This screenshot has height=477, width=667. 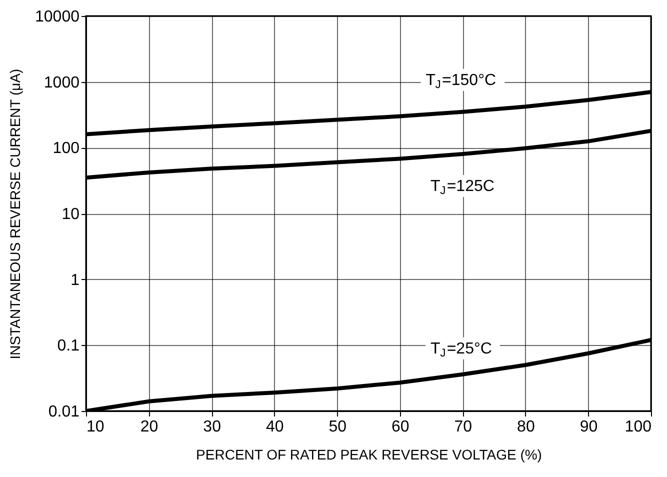 What do you see at coordinates (638, 427) in the screenshot?
I see `x-tick-label: 100` at bounding box center [638, 427].